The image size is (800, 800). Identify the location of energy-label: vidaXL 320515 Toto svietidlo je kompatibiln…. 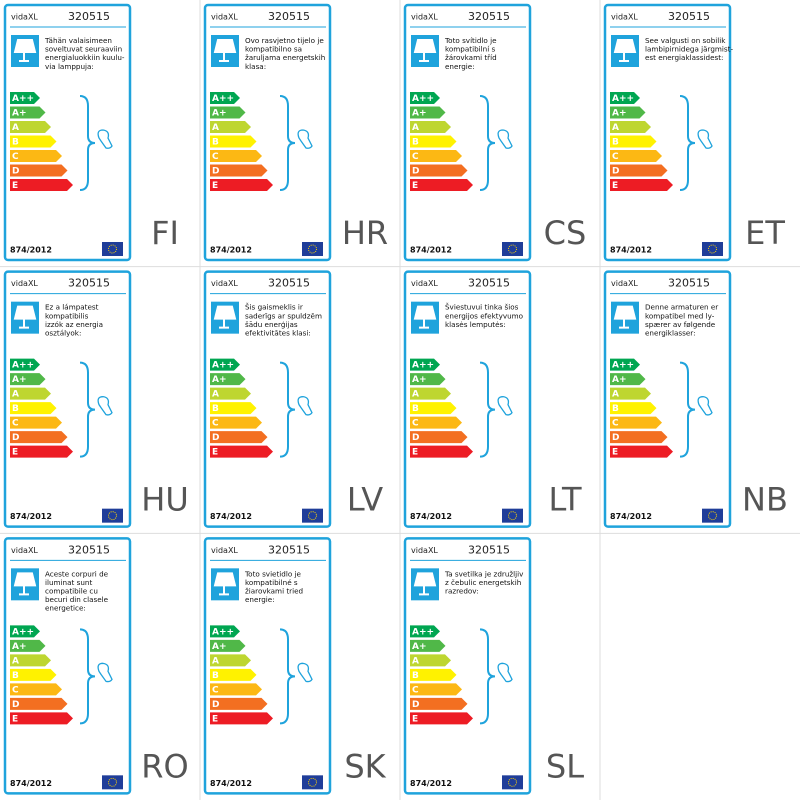
(295, 666).